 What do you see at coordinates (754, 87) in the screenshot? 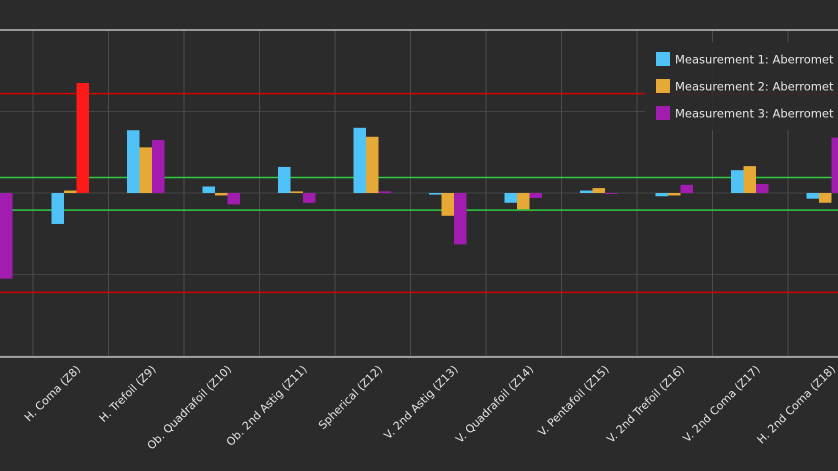
I see `legend-entry: Measurement 2: Aberromet` at bounding box center [754, 87].